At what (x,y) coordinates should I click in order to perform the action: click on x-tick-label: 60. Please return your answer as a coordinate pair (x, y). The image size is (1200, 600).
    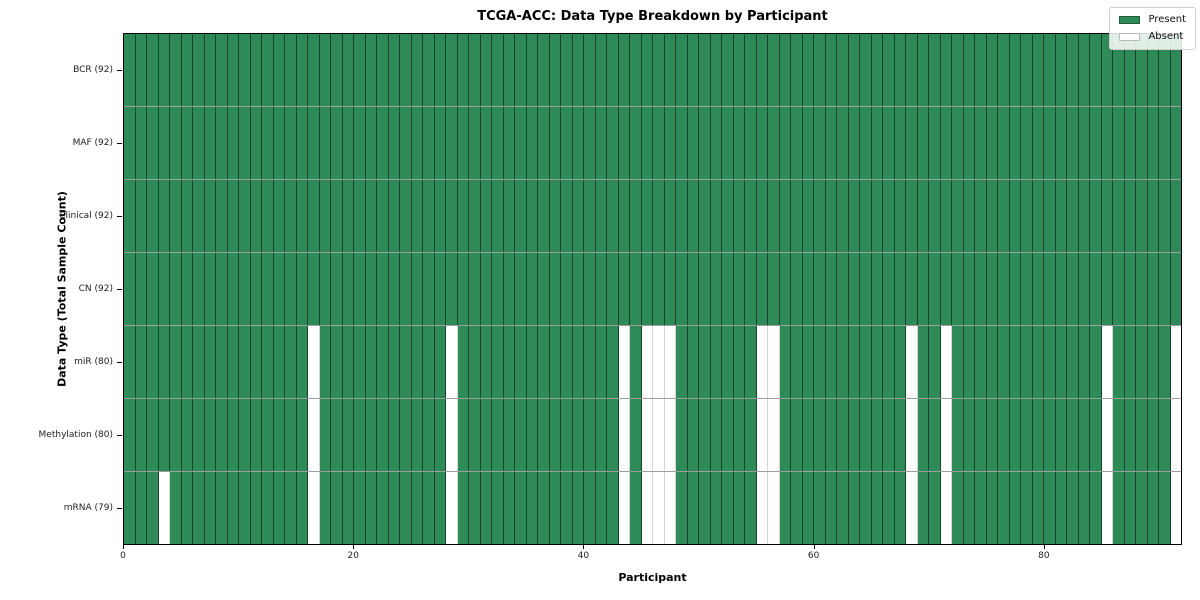
    Looking at the image, I should click on (813, 556).